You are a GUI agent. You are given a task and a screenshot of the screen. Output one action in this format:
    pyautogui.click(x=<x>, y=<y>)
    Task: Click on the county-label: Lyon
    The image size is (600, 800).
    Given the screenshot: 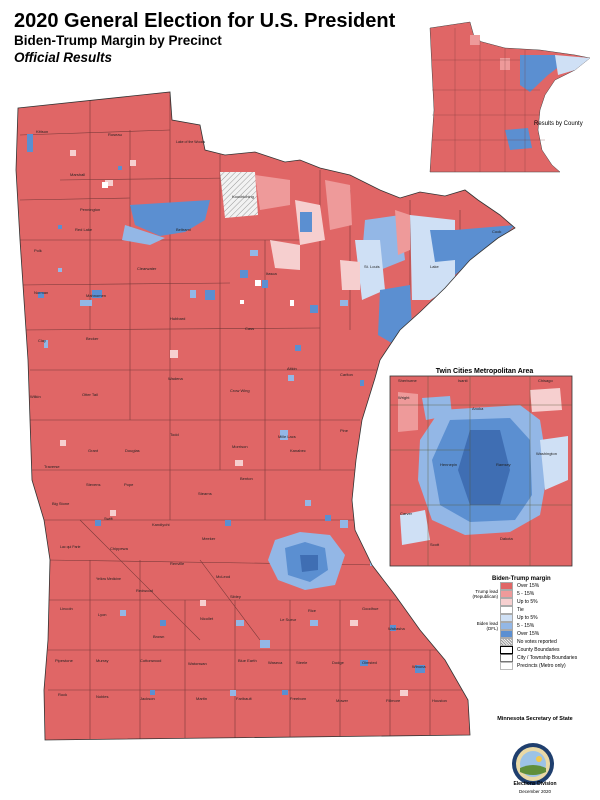 What is the action you would take?
    pyautogui.click(x=102, y=614)
    